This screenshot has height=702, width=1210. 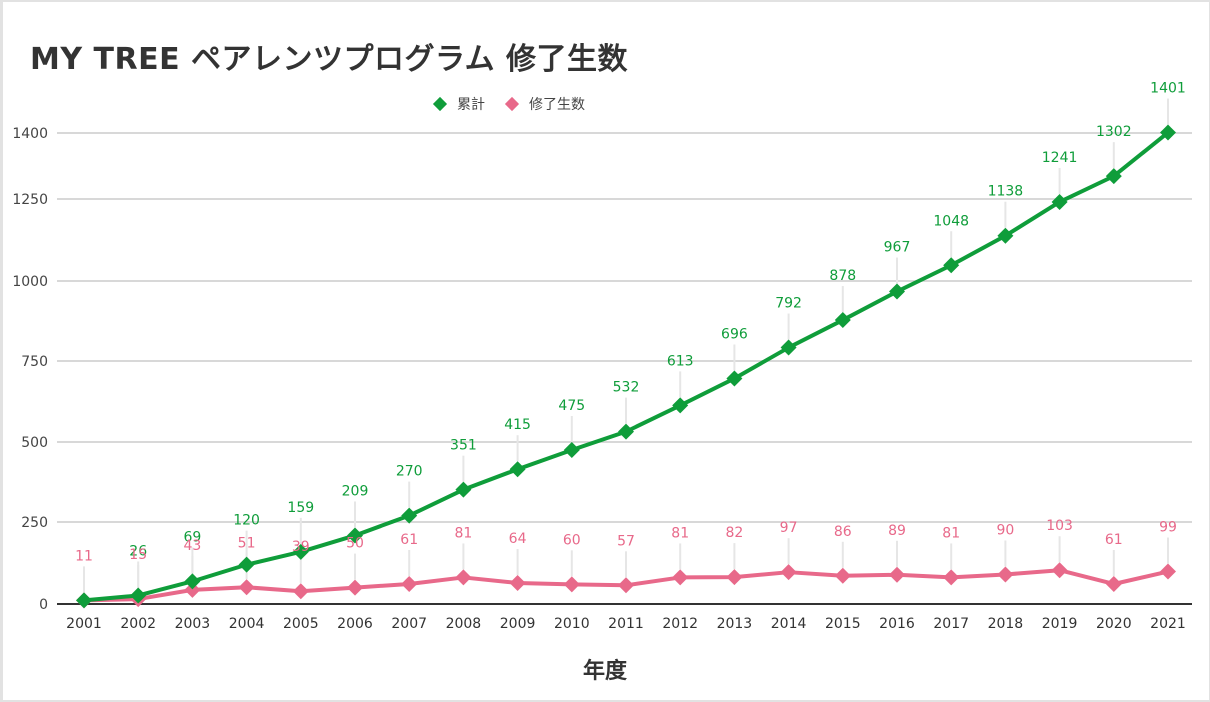 What do you see at coordinates (518, 539) in the screenshot?
I see `data-label: 64` at bounding box center [518, 539].